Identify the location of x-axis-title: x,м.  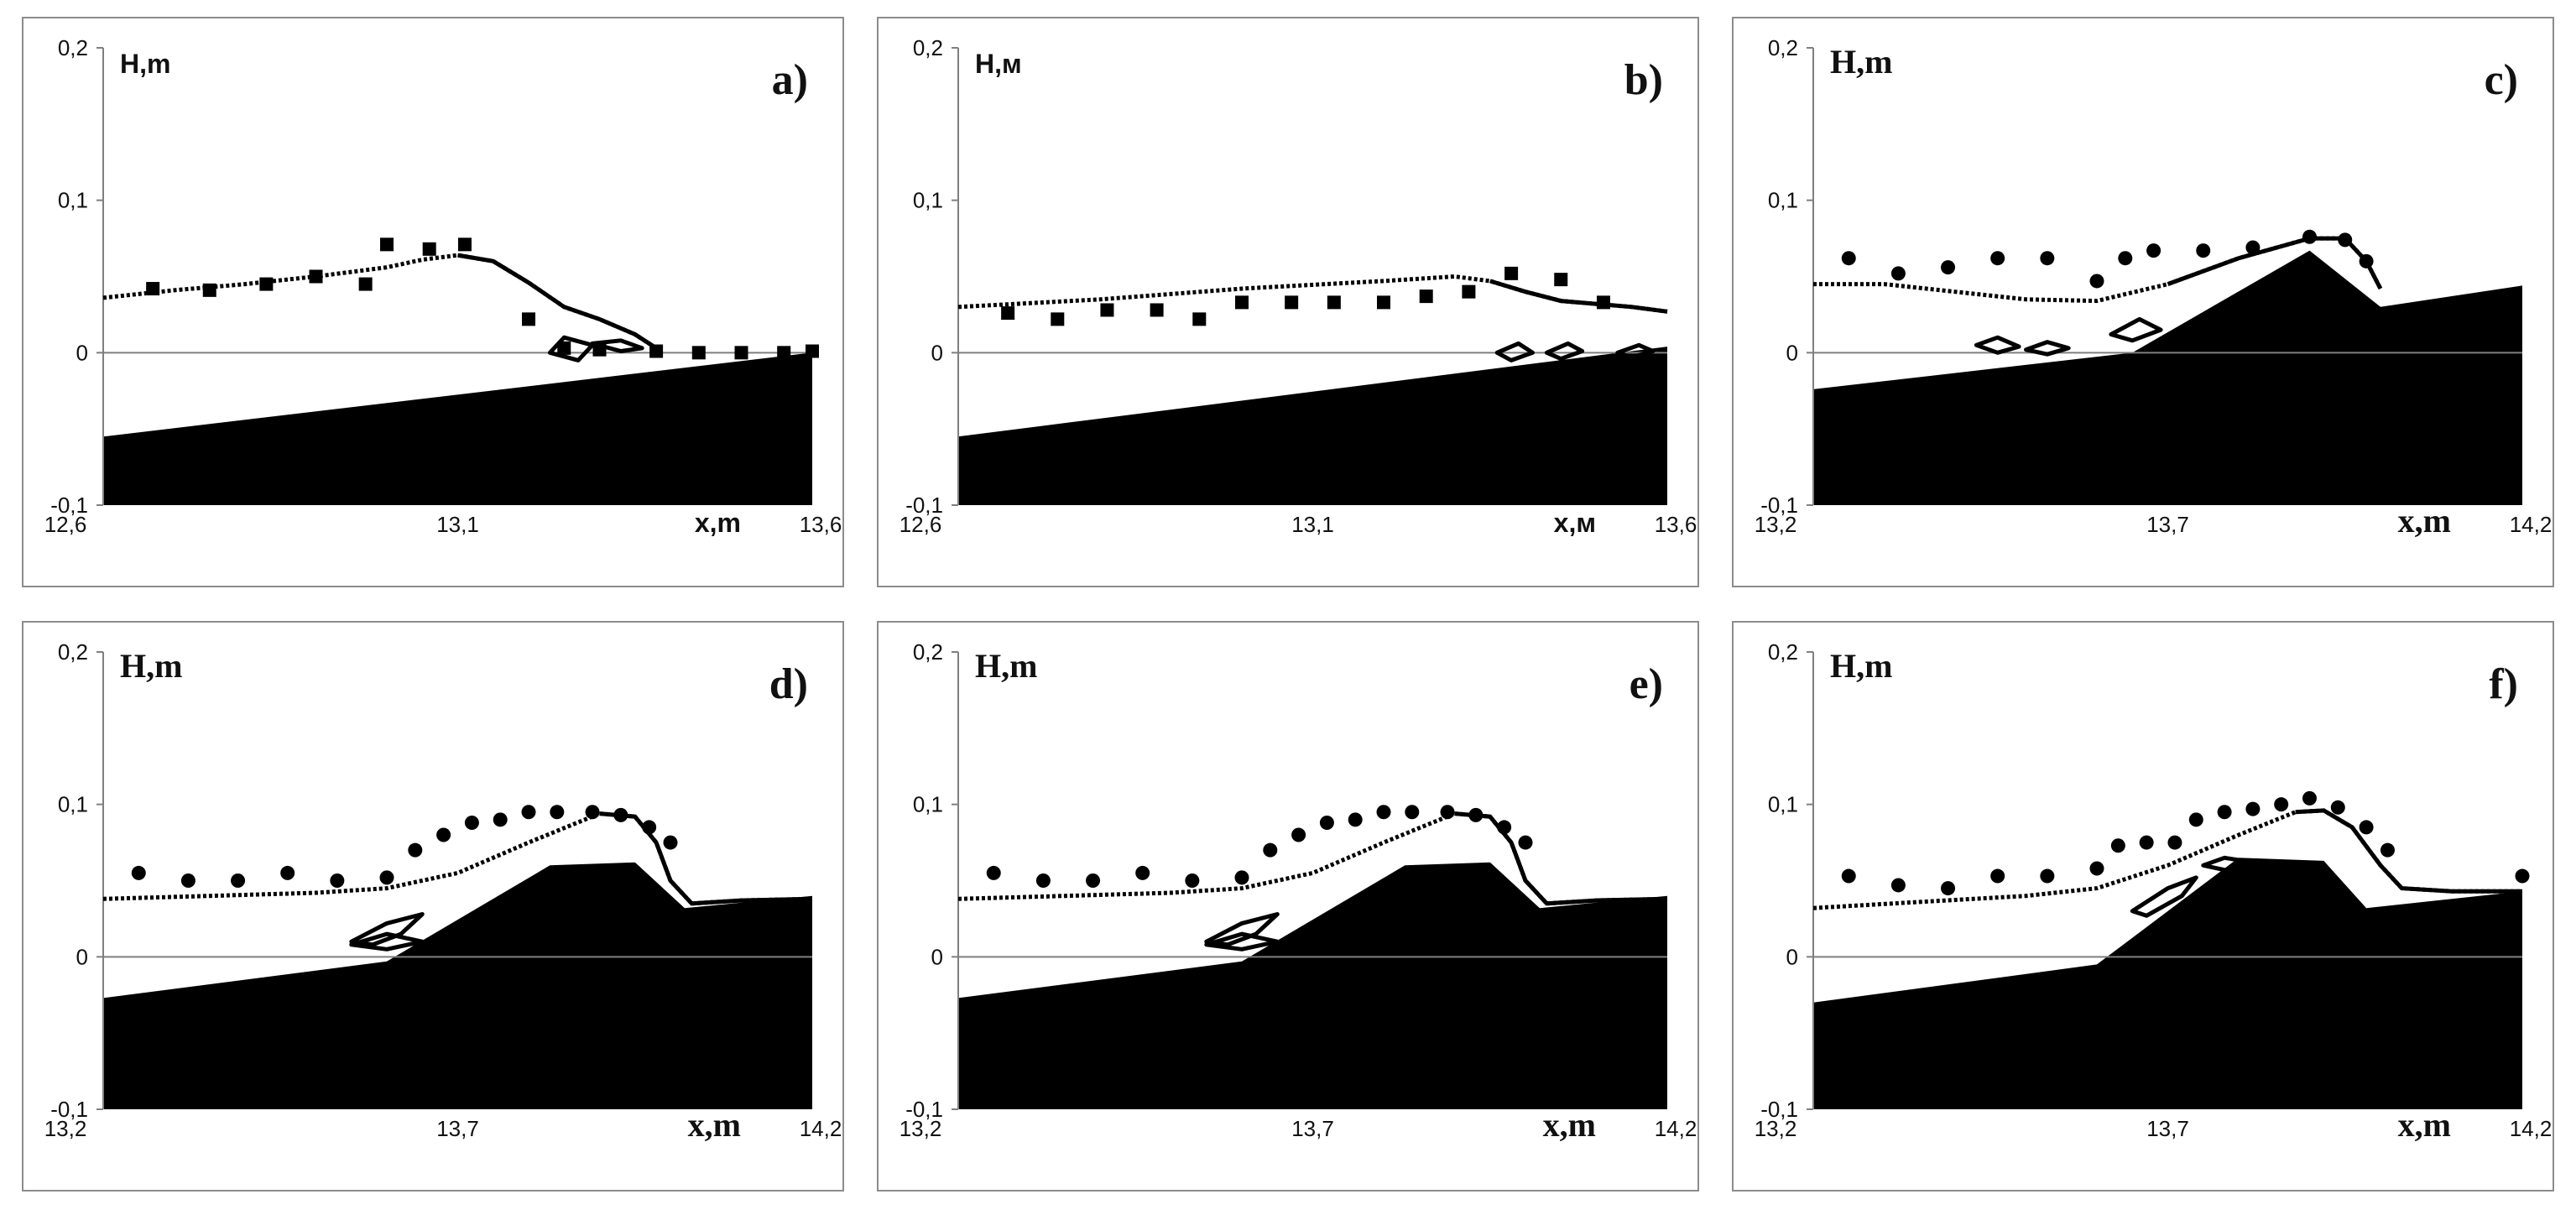
(1575, 523).